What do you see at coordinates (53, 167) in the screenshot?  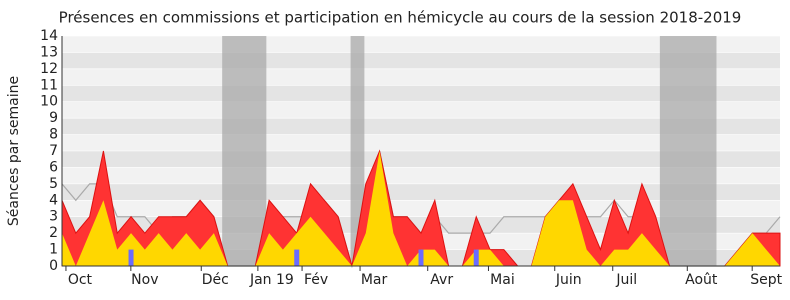 I see `y-tick-label: 6` at bounding box center [53, 167].